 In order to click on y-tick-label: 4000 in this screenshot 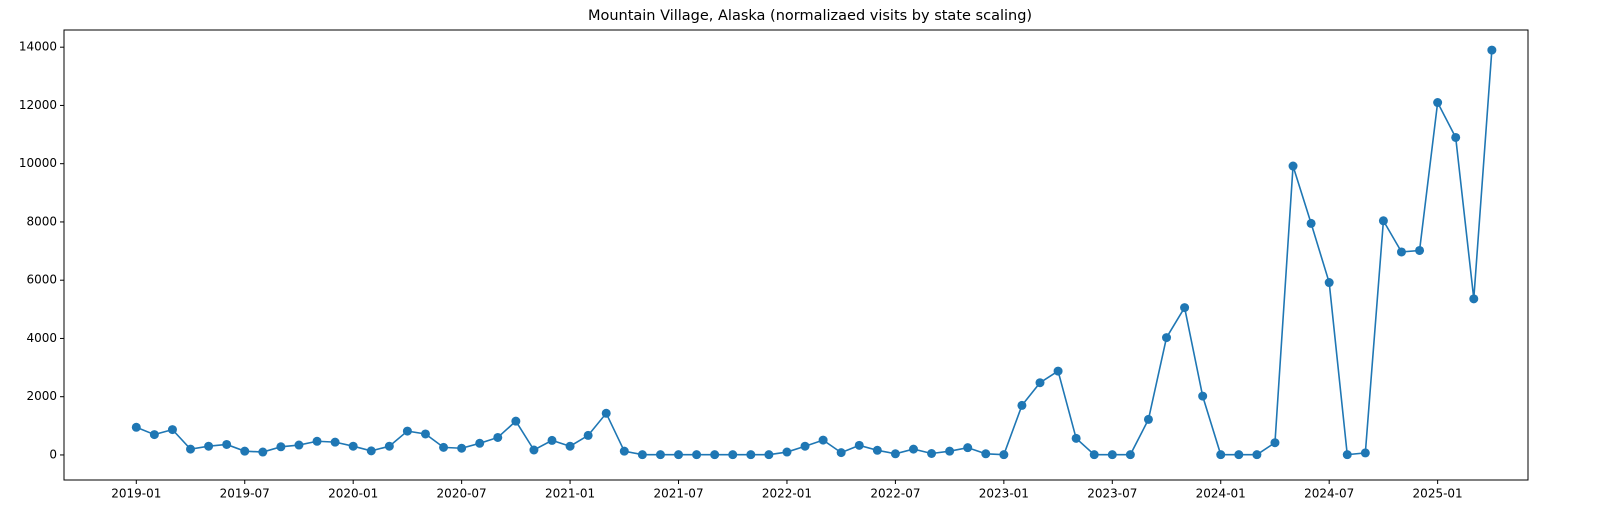, I will do `click(41, 338)`.